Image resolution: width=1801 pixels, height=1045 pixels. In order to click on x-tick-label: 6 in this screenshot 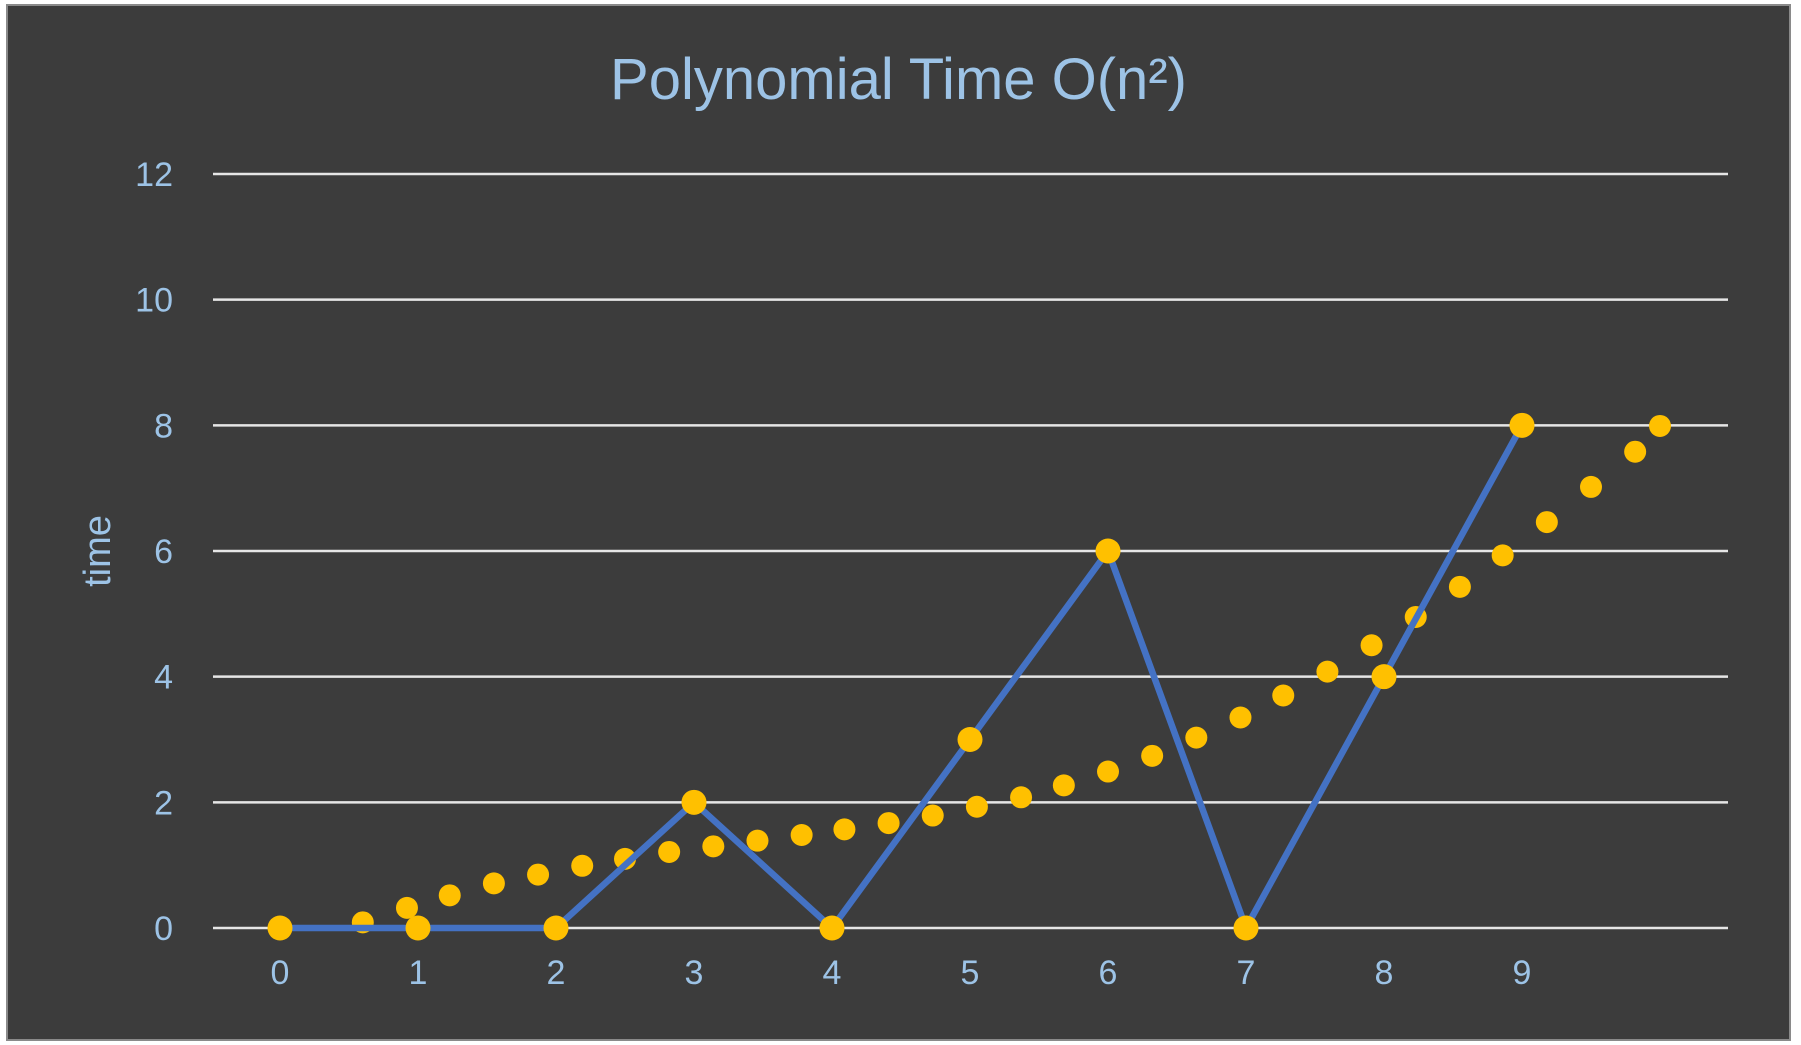, I will do `click(1108, 973)`.